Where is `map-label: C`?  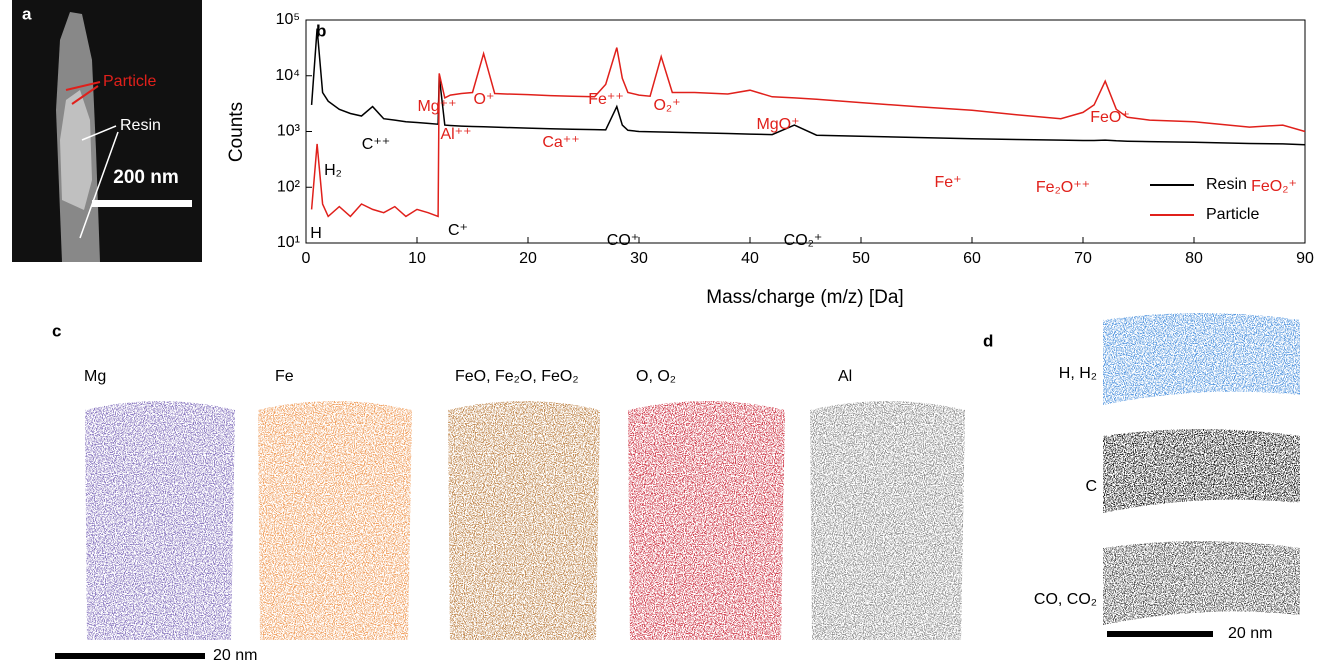 map-label: C is located at coordinates (1091, 486).